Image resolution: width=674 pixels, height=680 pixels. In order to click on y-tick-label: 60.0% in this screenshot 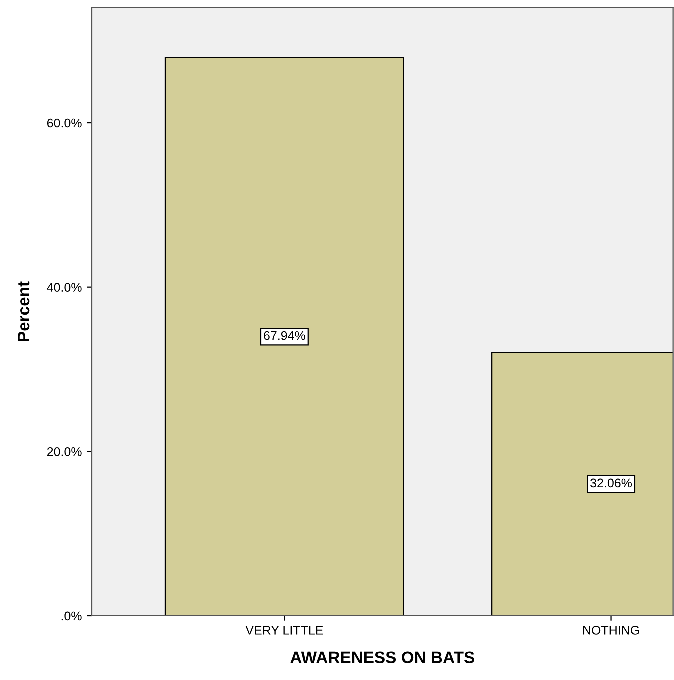, I will do `click(64, 123)`.